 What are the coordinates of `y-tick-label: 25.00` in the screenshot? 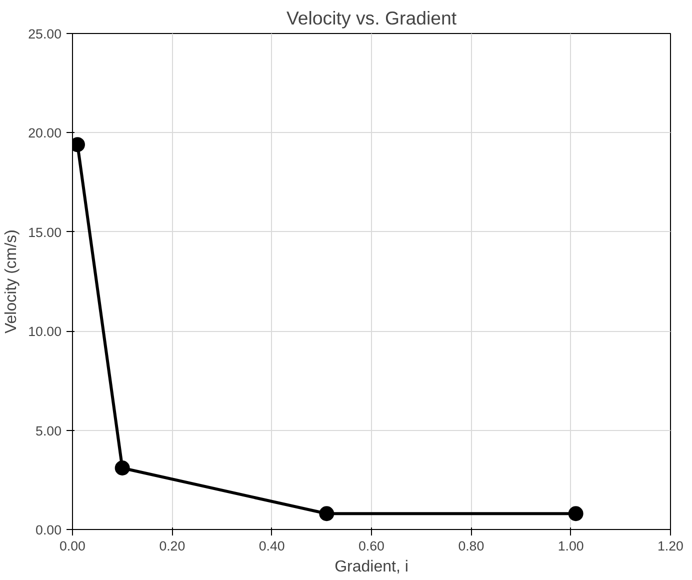 It's located at (45, 34).